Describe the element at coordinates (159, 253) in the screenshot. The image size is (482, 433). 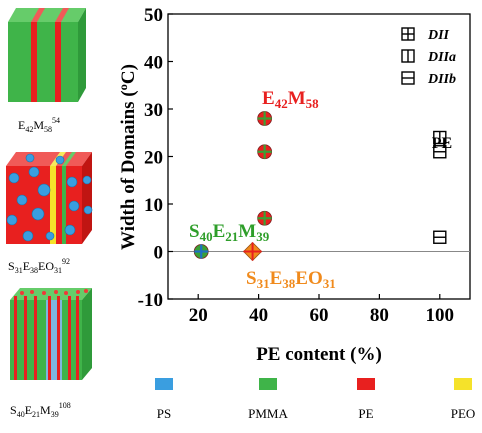
I see `y-tick-label: 0` at that location.